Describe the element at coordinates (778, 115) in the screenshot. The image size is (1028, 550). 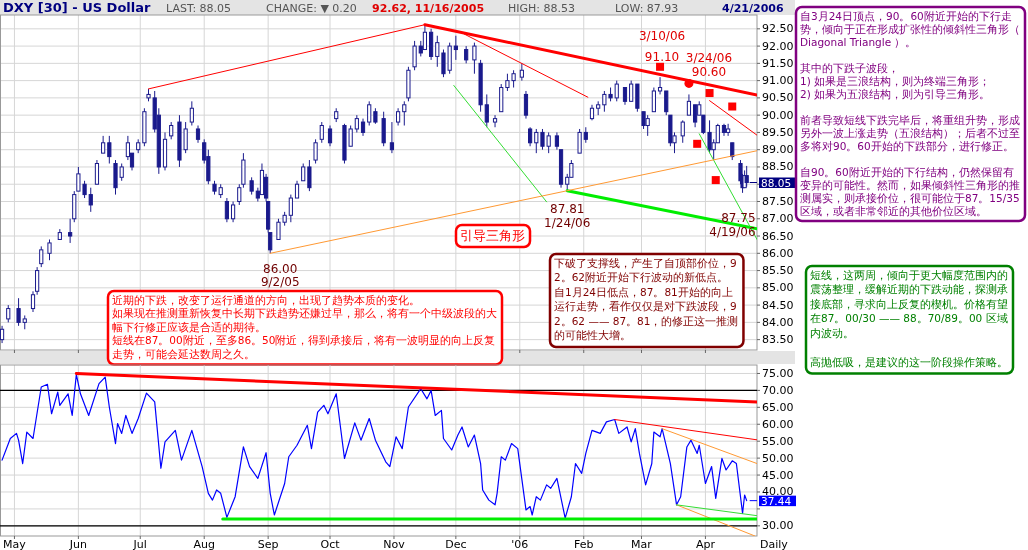
I see `y-tick-label: 90.00` at that location.